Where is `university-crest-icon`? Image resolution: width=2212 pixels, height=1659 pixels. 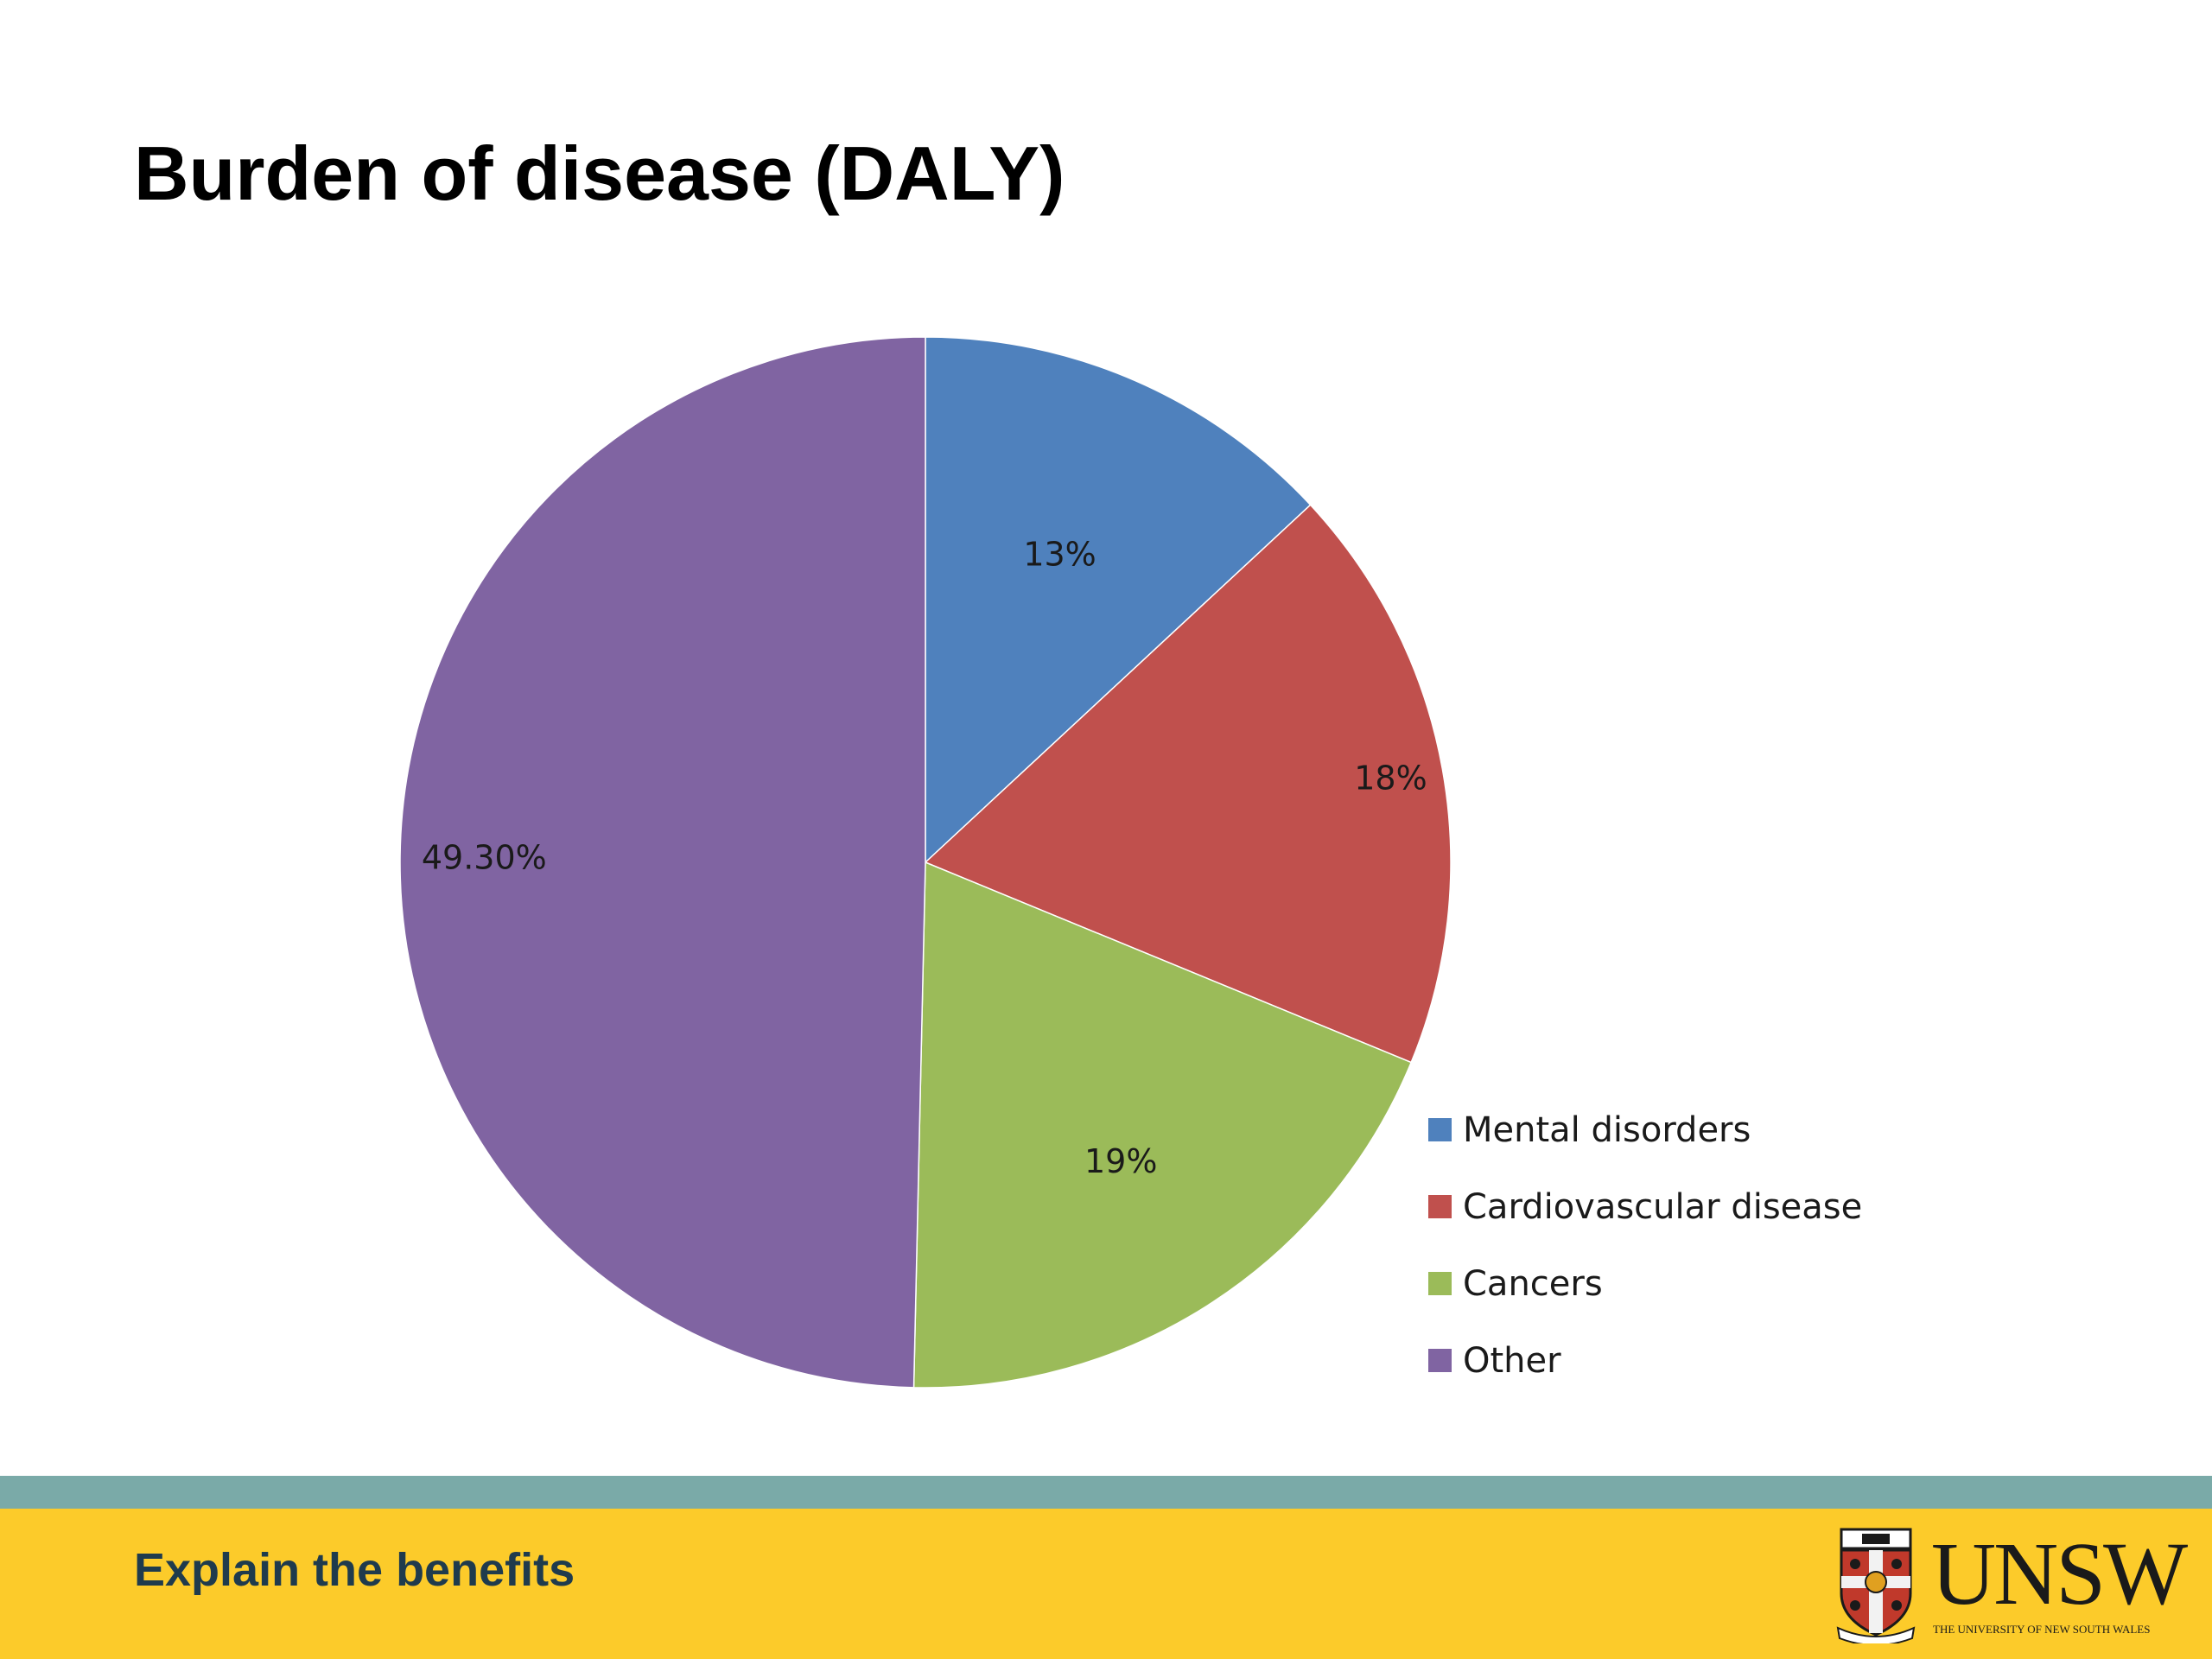
university-crest-icon is located at coordinates (1876, 1585).